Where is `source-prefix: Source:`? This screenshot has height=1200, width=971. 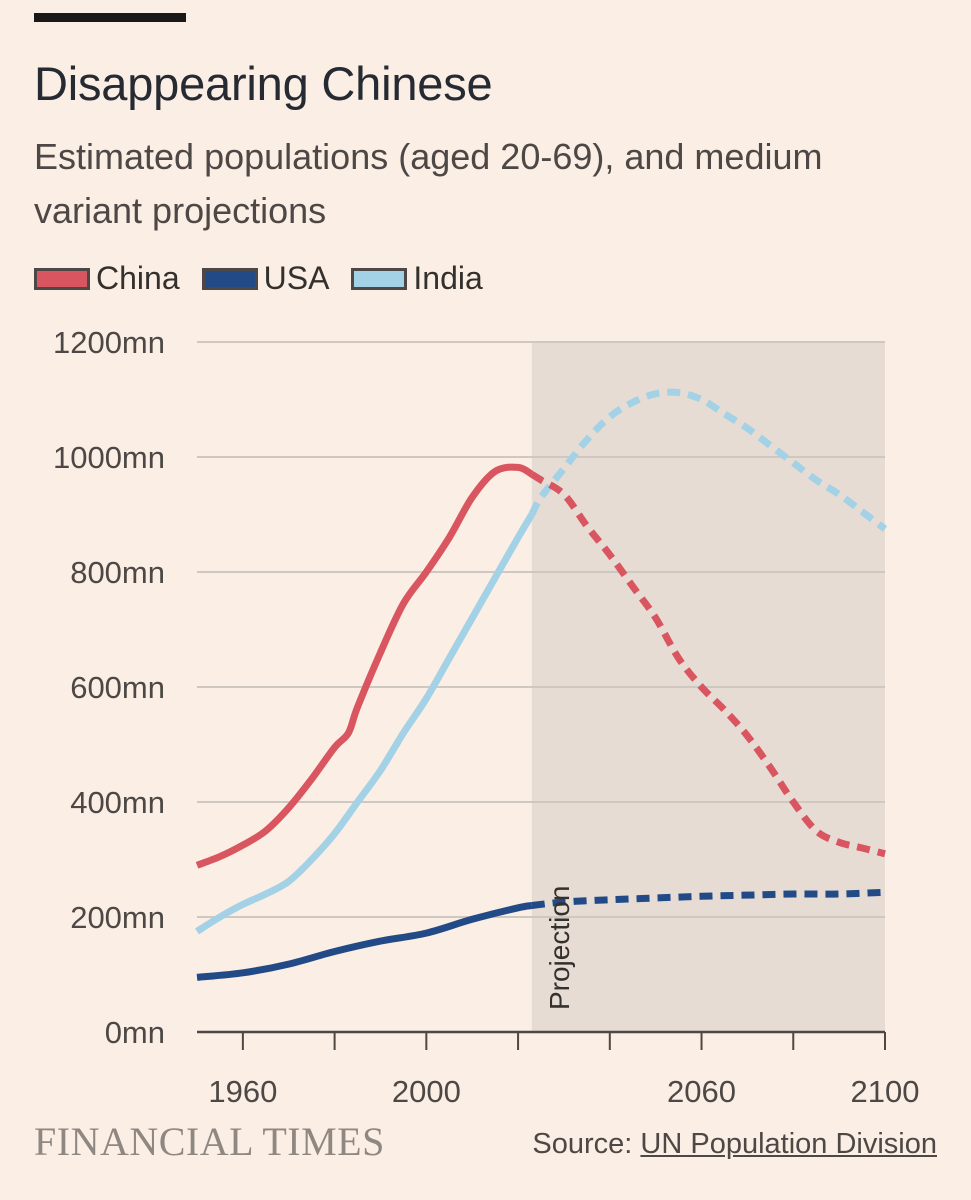
source-prefix: Source: is located at coordinates (586, 1144).